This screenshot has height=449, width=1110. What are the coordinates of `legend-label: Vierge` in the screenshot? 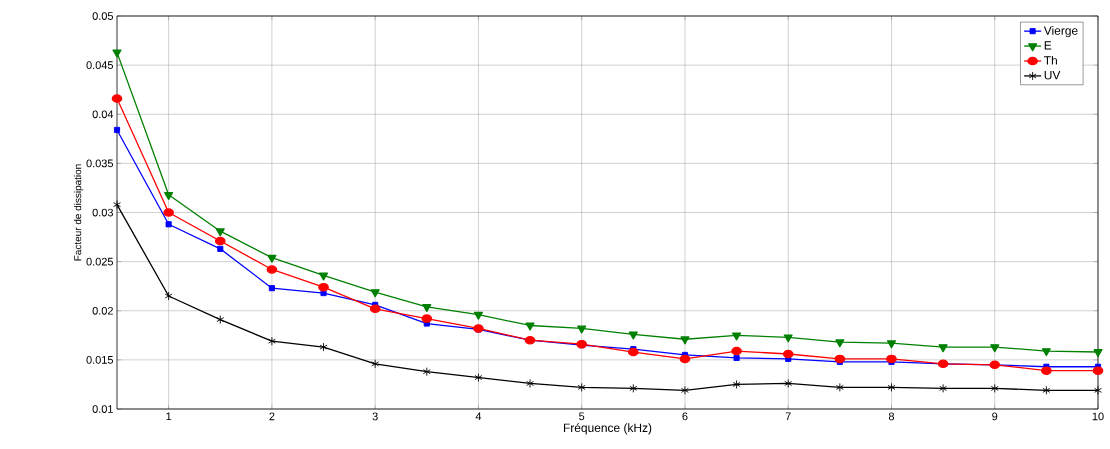 It's located at (1060, 32).